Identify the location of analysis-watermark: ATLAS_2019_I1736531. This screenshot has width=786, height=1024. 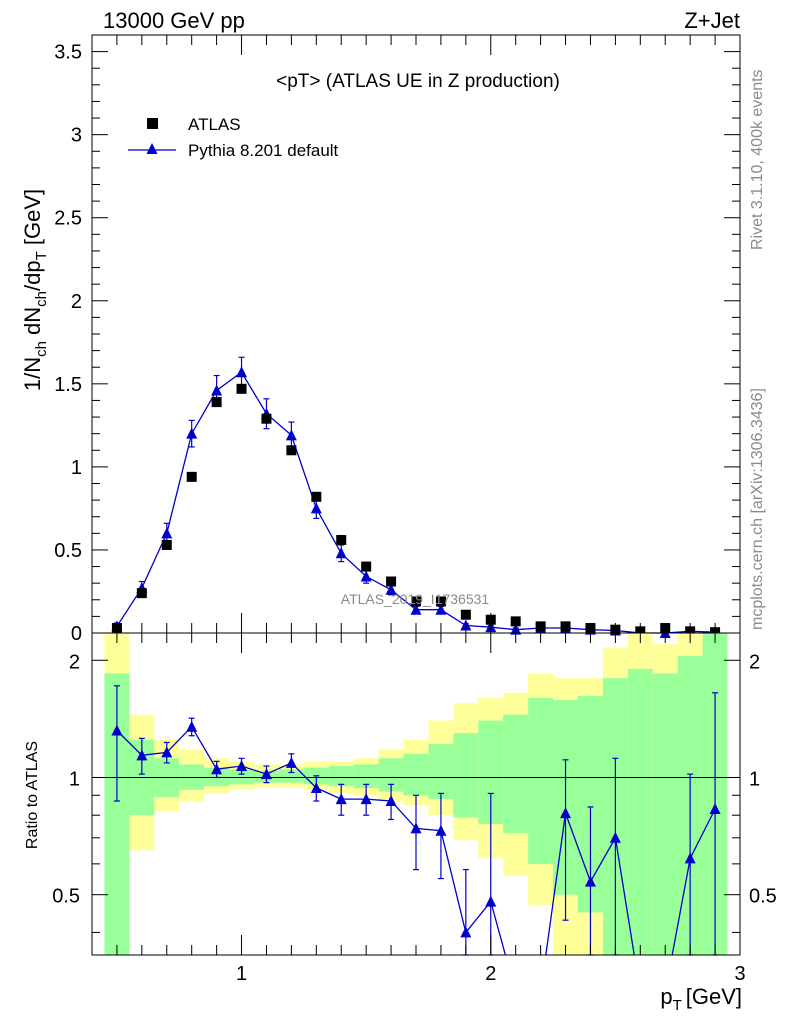
(415, 599).